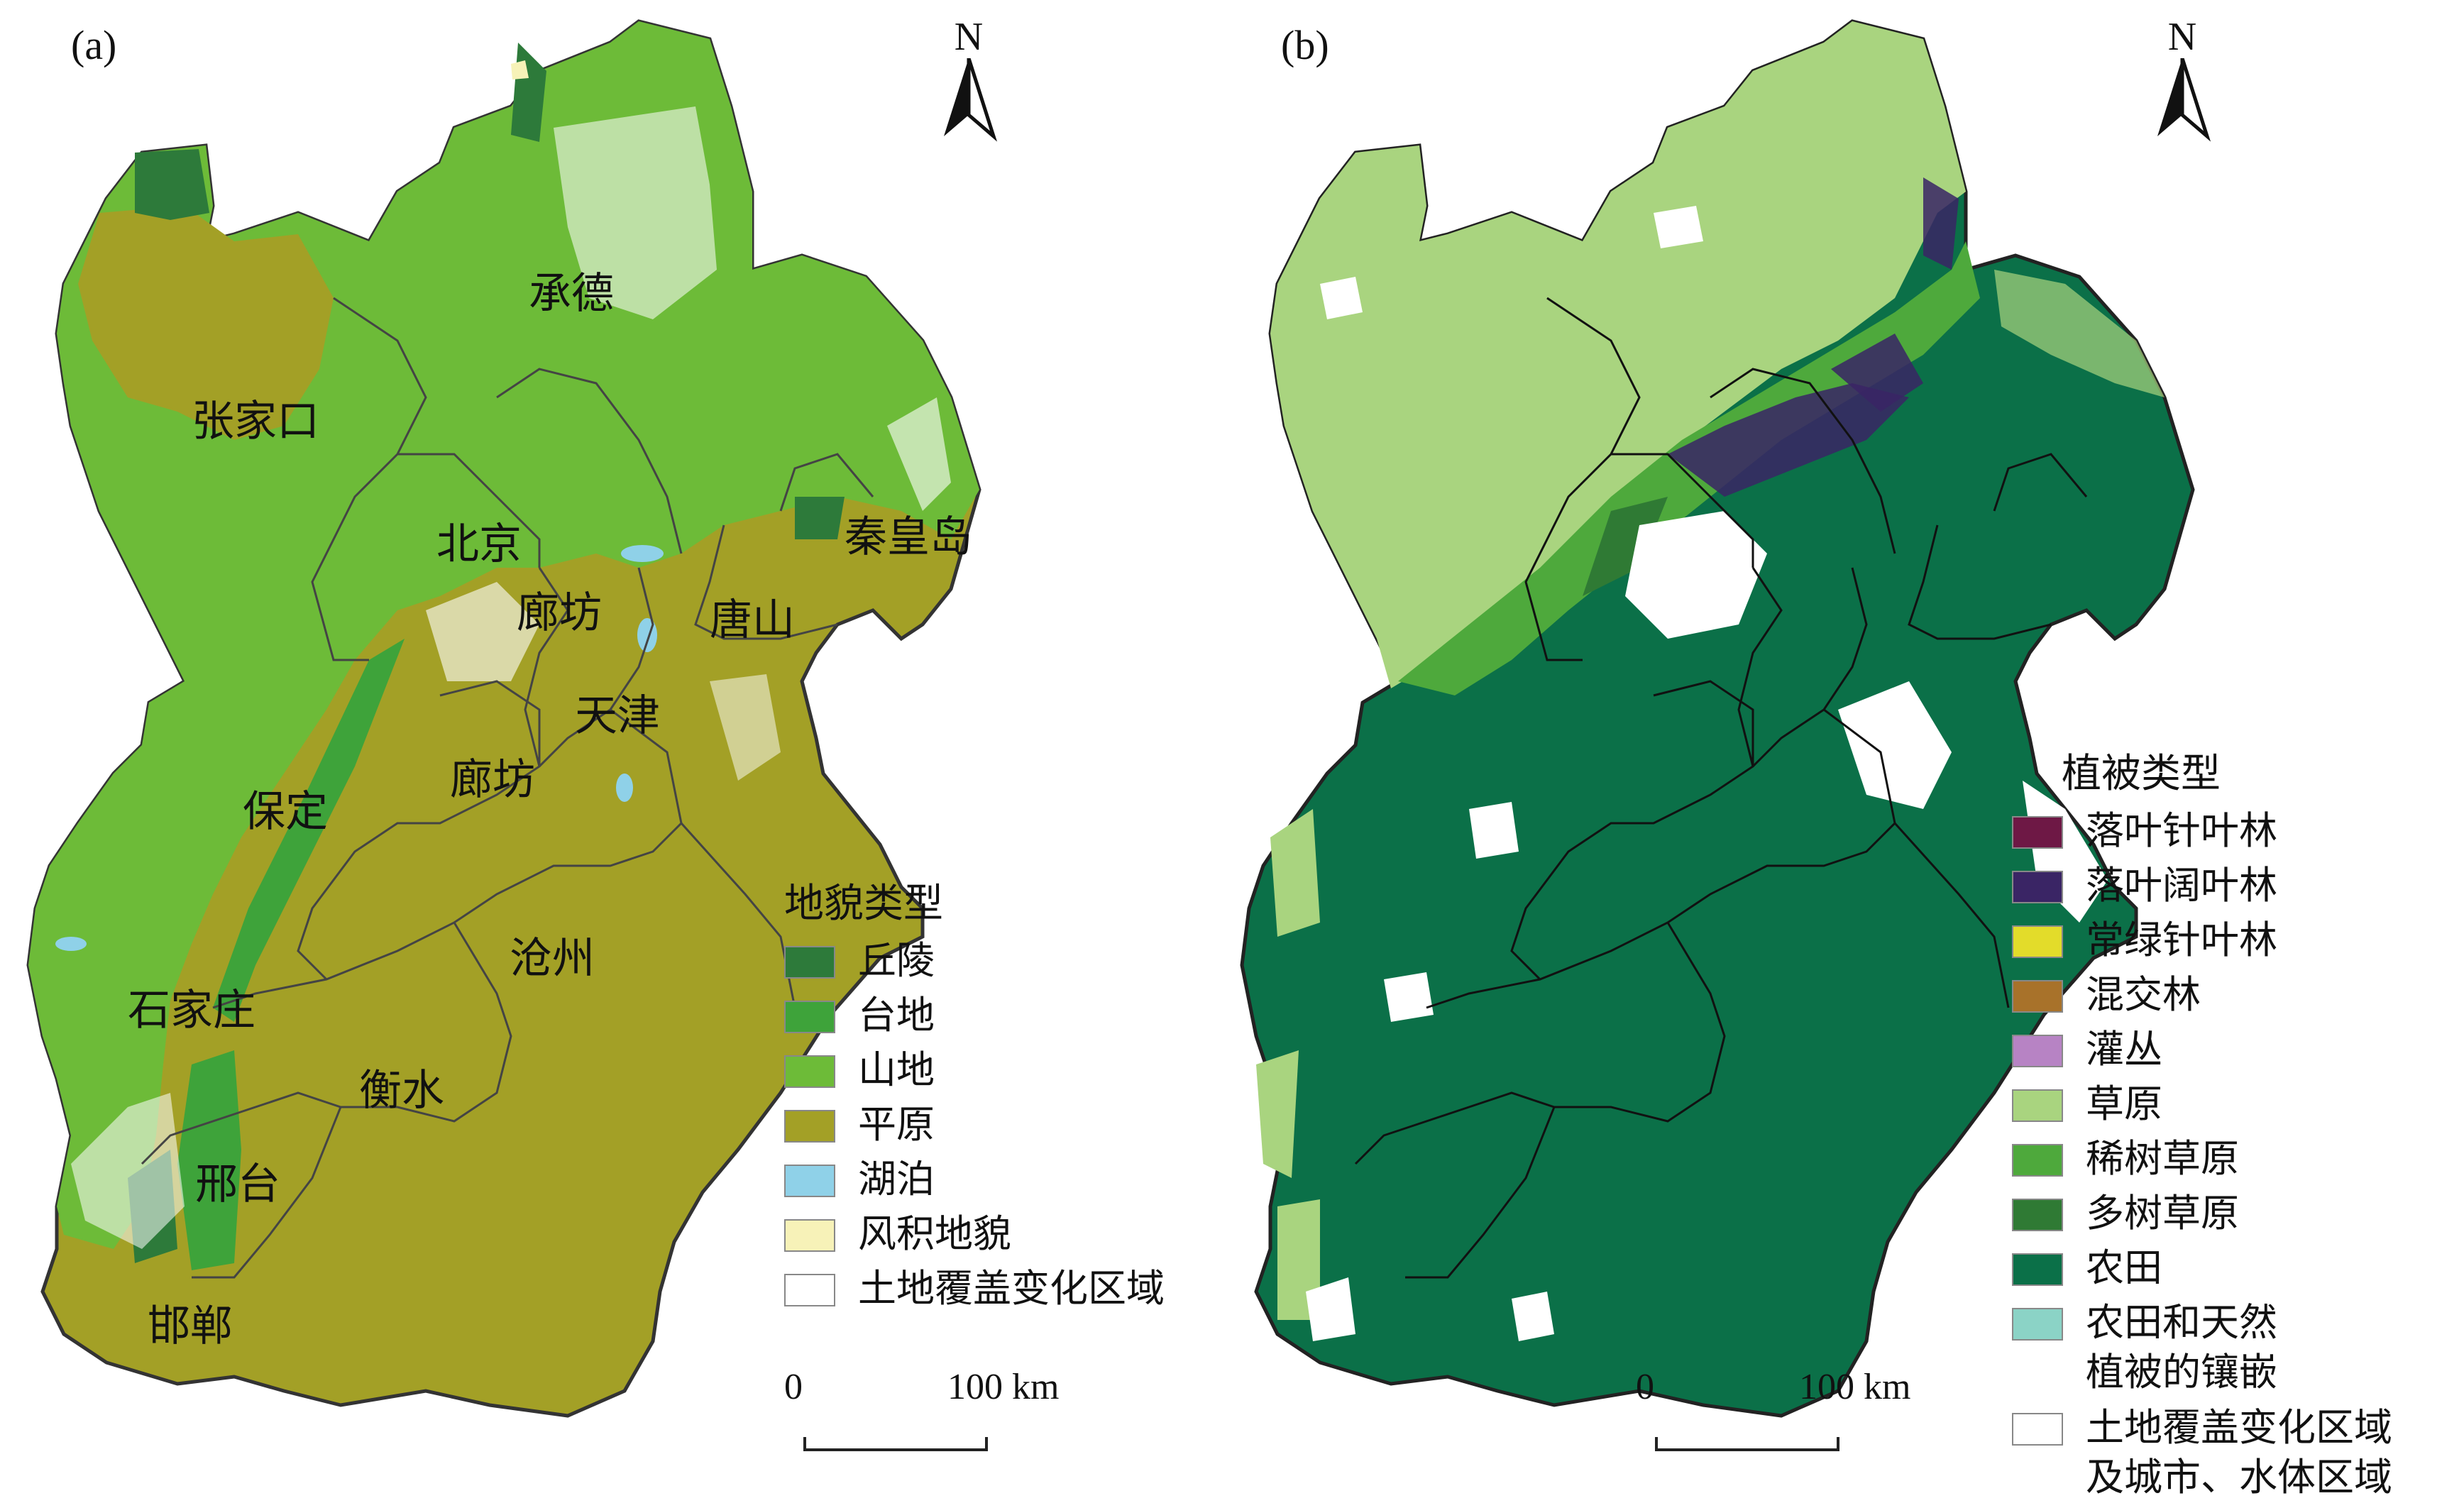 Image resolution: width=2464 pixels, height=1508 pixels. I want to click on legend-label: 灌丛, so click(2124, 1049).